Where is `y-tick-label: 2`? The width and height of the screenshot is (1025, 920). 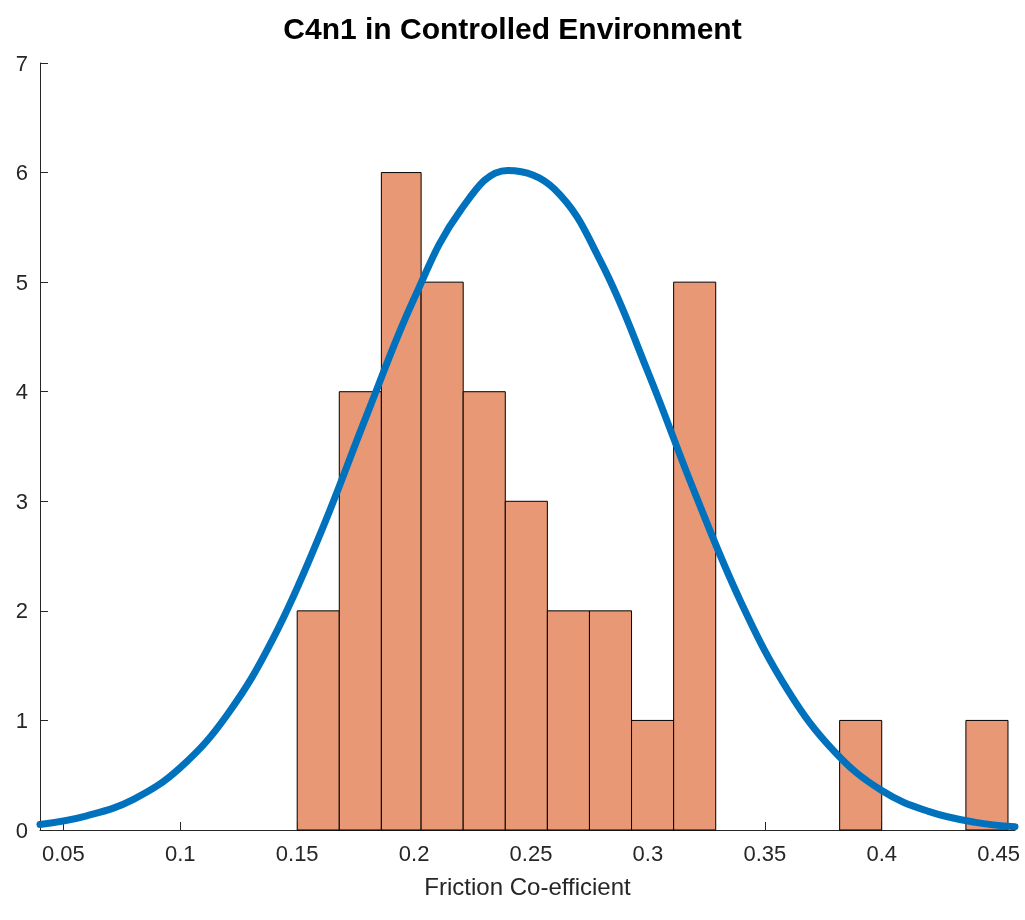
y-tick-label: 2 is located at coordinates (21, 611).